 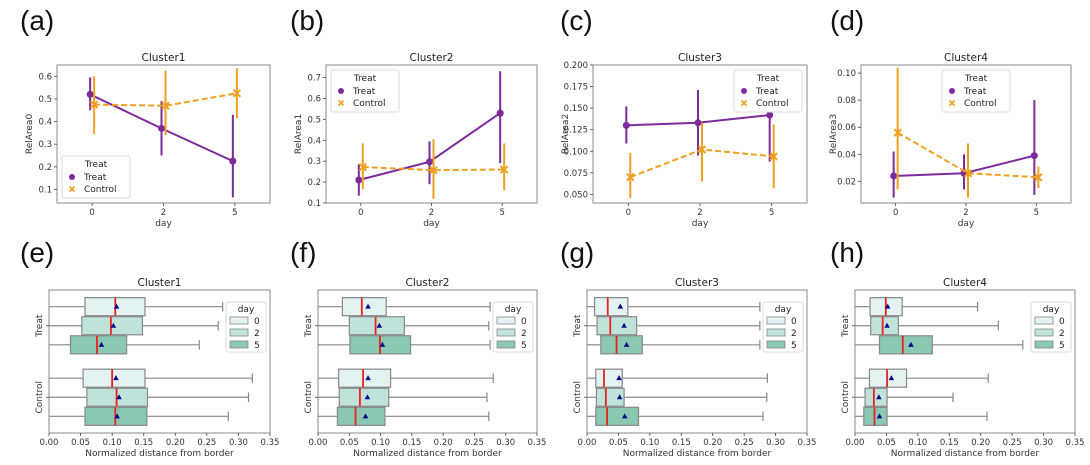 What do you see at coordinates (846, 74) in the screenshot?
I see `y-tick-label: 0.10` at bounding box center [846, 74].